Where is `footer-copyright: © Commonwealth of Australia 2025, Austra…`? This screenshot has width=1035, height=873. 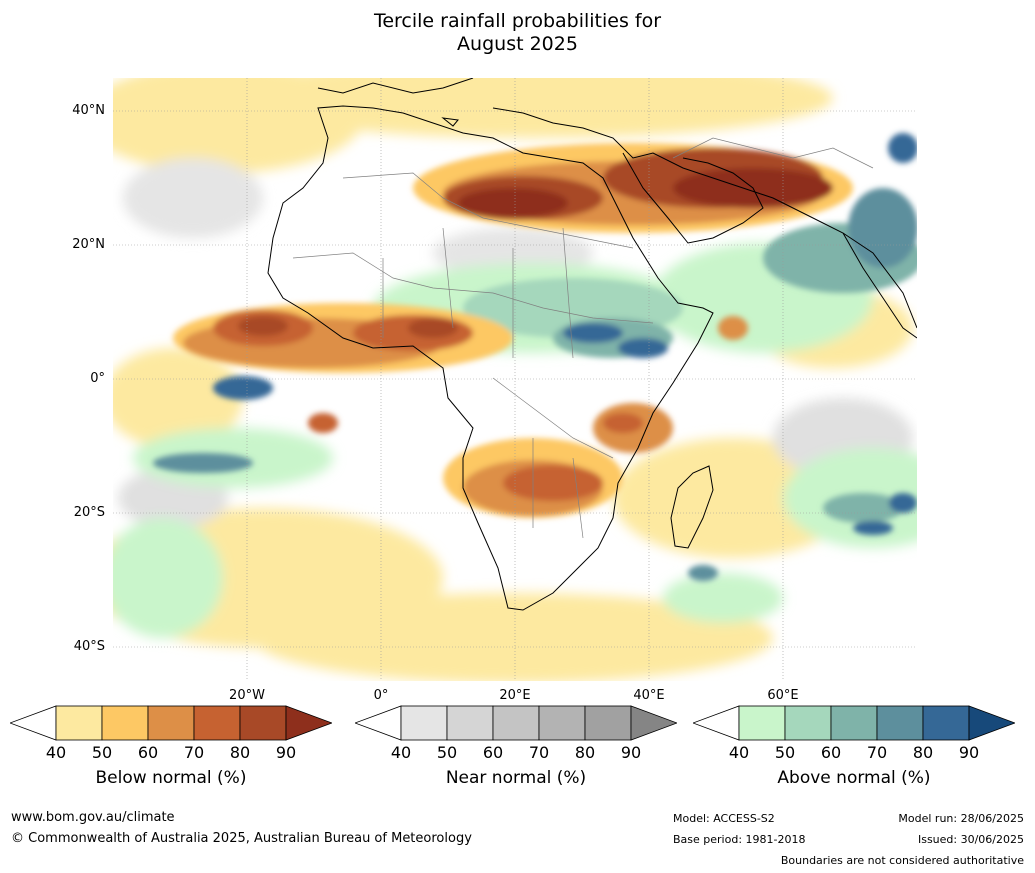 footer-copyright: © Commonwealth of Australia 2025, Austra… is located at coordinates (241, 838).